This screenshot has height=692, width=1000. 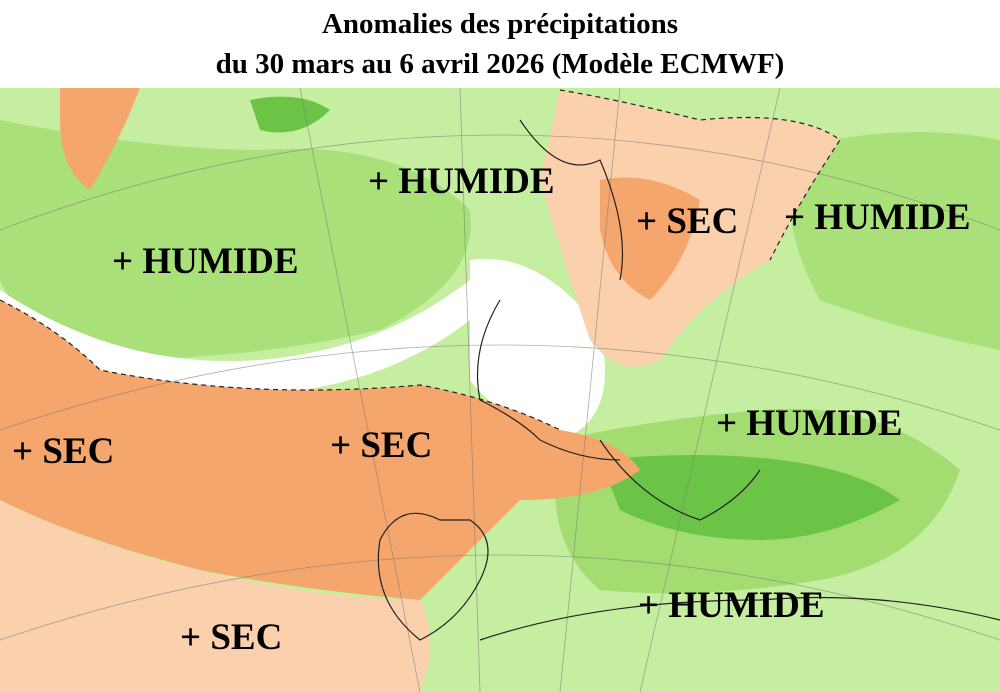 What do you see at coordinates (461, 181) in the screenshot?
I see `label-humide-norway: + HUMIDE` at bounding box center [461, 181].